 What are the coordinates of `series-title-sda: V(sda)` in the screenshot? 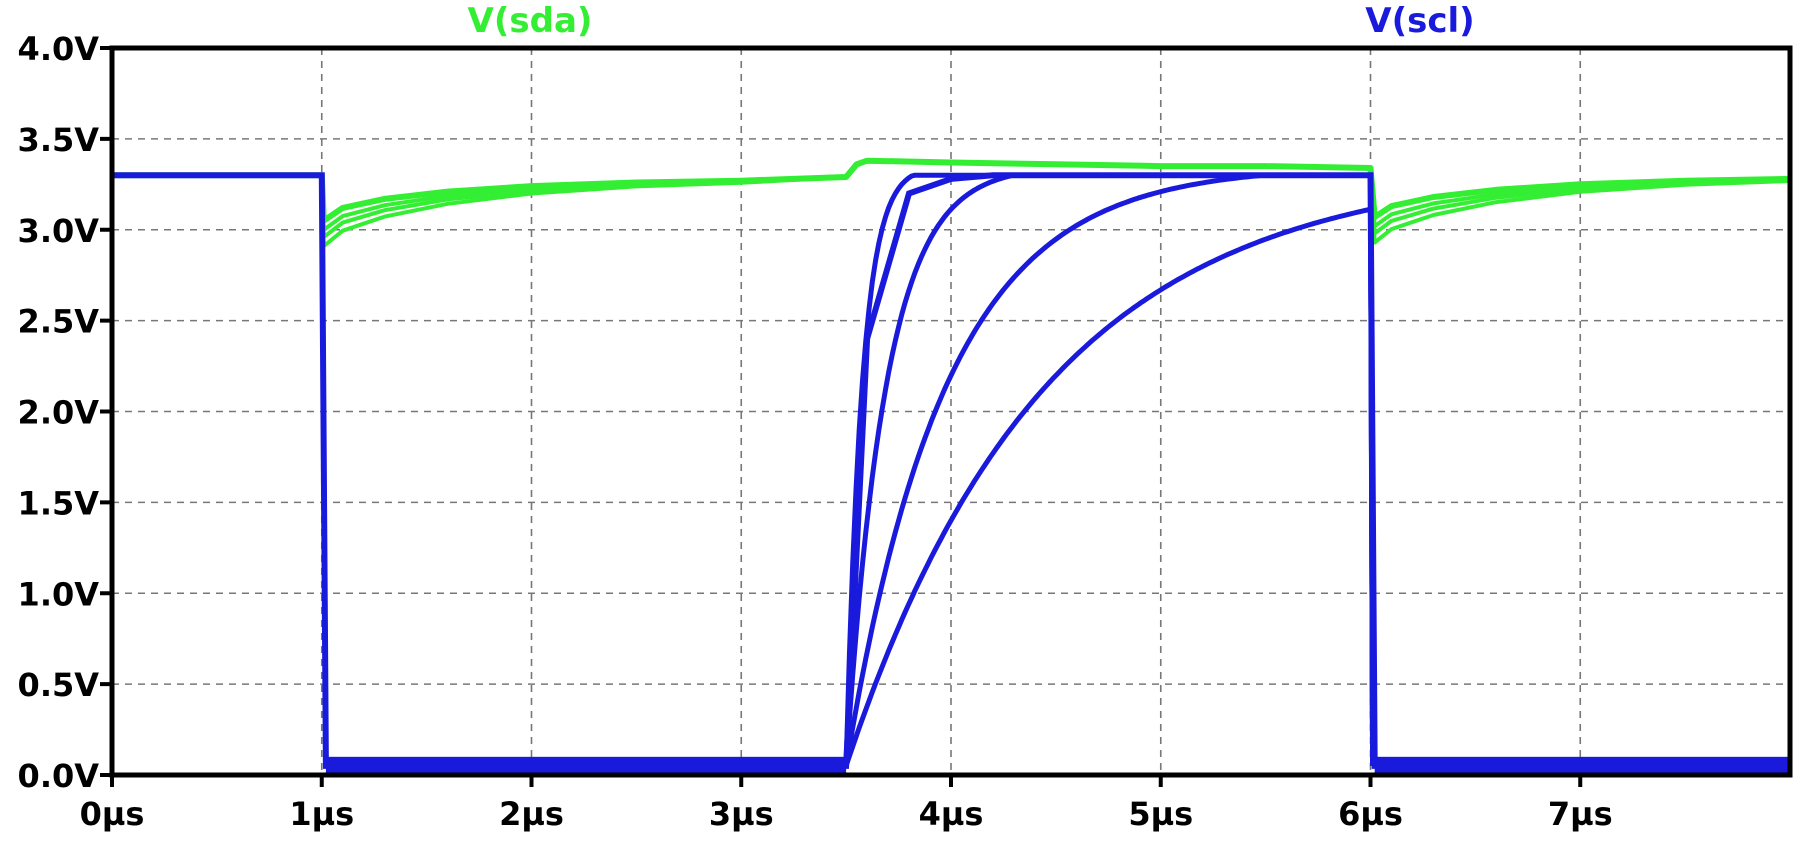 It's located at (530, 21).